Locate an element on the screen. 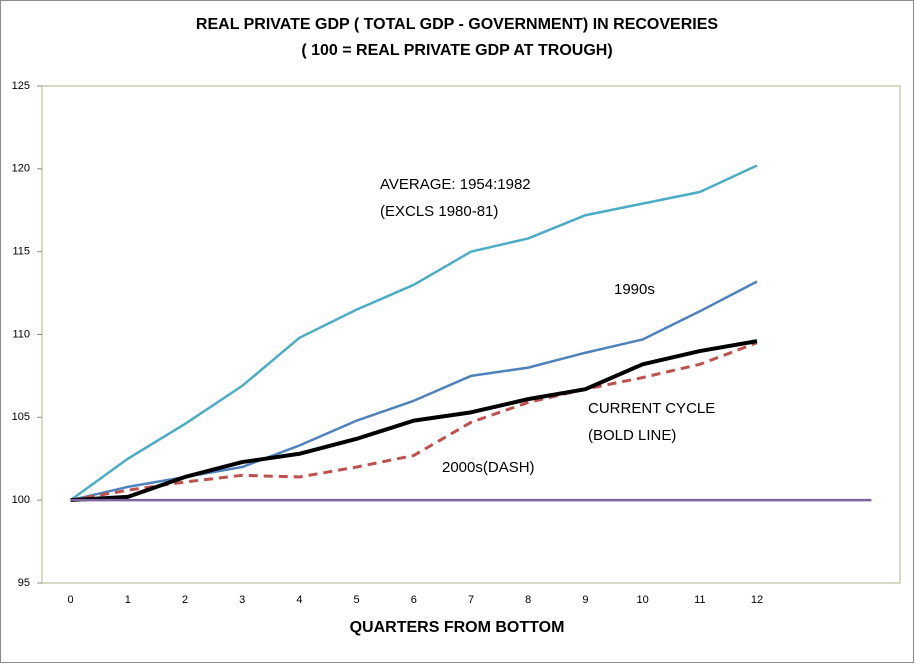  x-tick-label: 1 is located at coordinates (128, 600).